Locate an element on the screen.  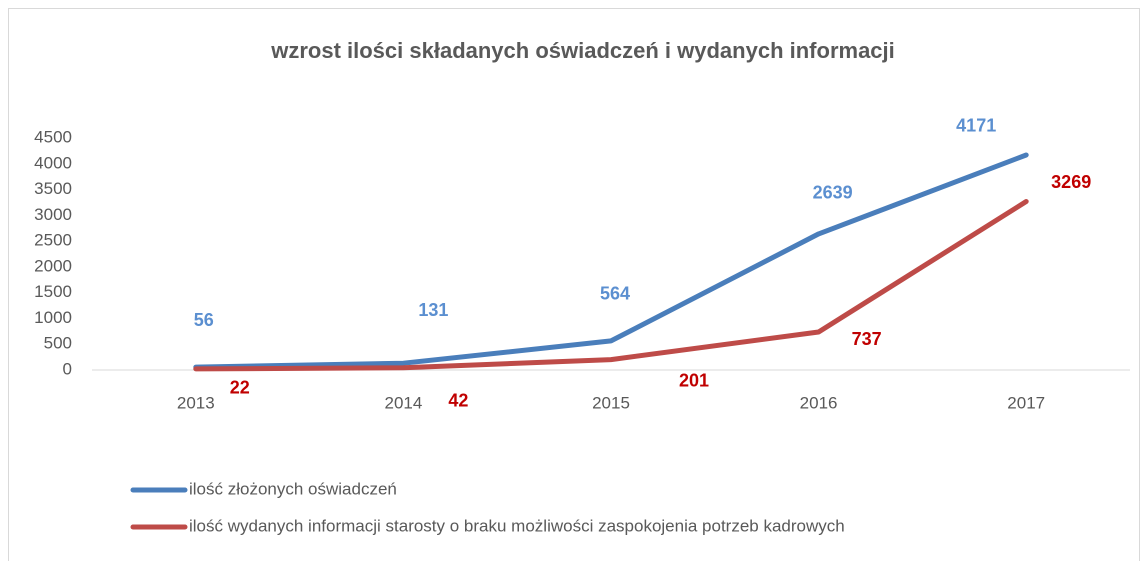
data-label: 737 is located at coordinates (867, 339).